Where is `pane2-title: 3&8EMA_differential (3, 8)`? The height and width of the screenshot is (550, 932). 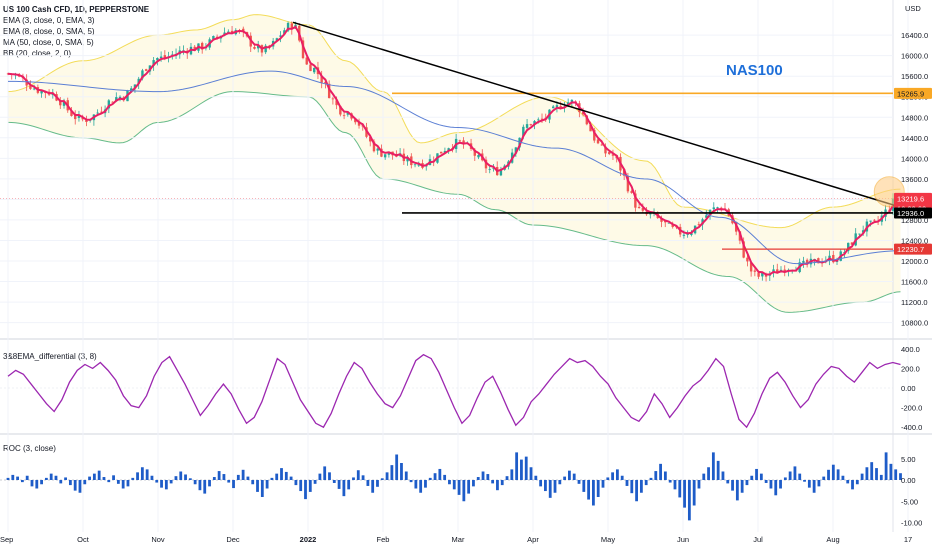
pane2-title: 3&8EMA_differential (3, 8) is located at coordinates (50, 356).